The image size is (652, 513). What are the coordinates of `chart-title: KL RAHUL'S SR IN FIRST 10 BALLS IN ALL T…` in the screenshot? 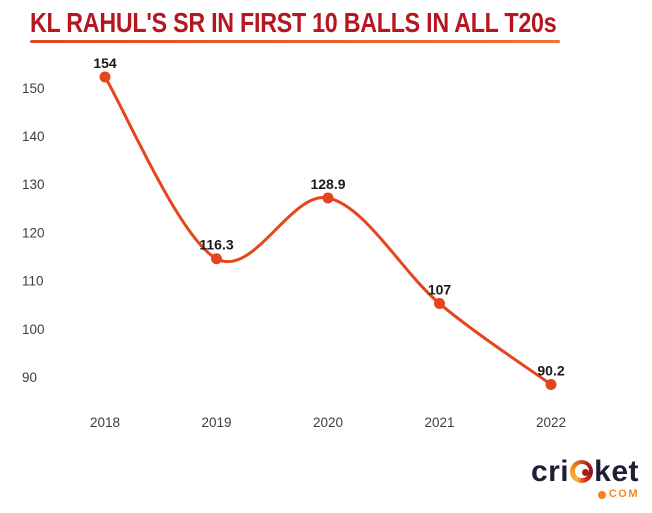 It's located at (293, 22).